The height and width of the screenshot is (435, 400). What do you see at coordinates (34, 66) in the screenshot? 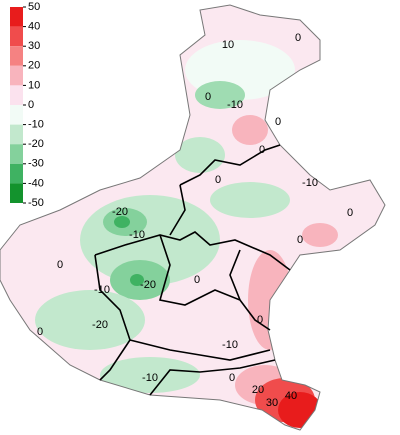
I see `legend-tick-label: 20` at bounding box center [34, 66].